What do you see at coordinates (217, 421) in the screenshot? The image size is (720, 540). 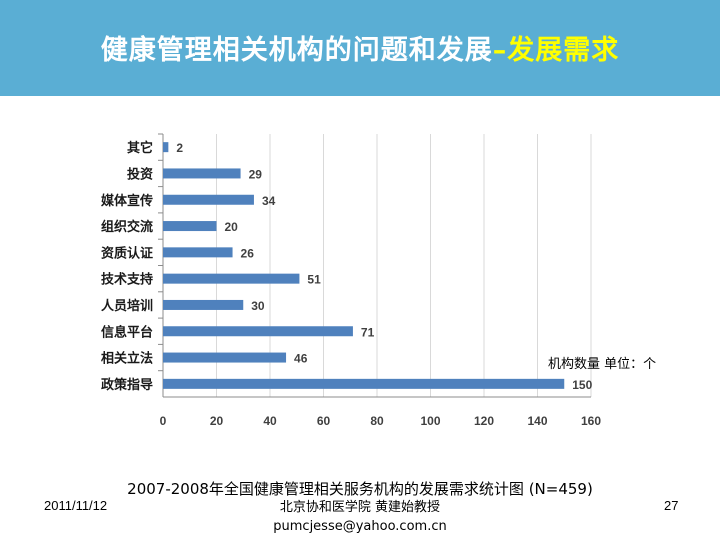 I see `x-tick-label: 20` at bounding box center [217, 421].